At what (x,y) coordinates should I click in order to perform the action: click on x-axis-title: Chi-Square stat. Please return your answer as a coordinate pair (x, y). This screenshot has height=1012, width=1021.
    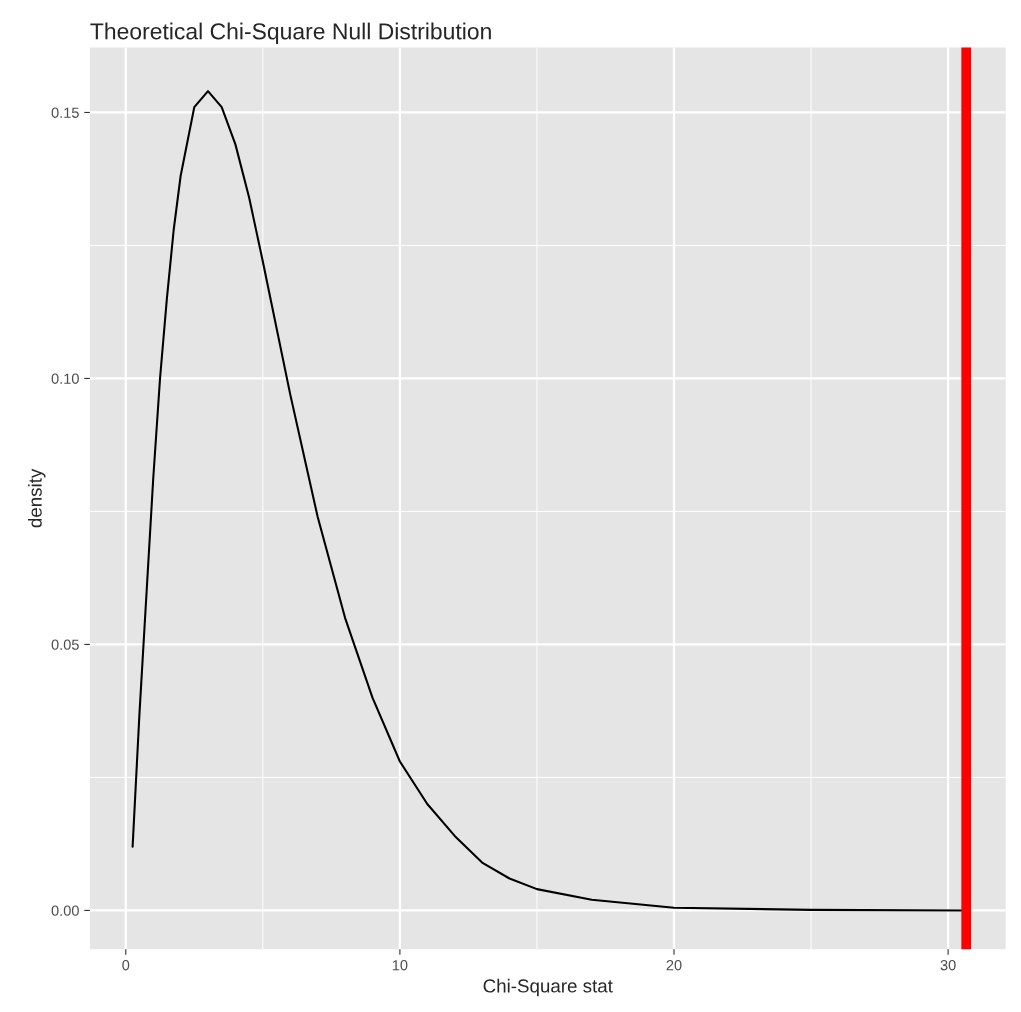
    Looking at the image, I should click on (548, 987).